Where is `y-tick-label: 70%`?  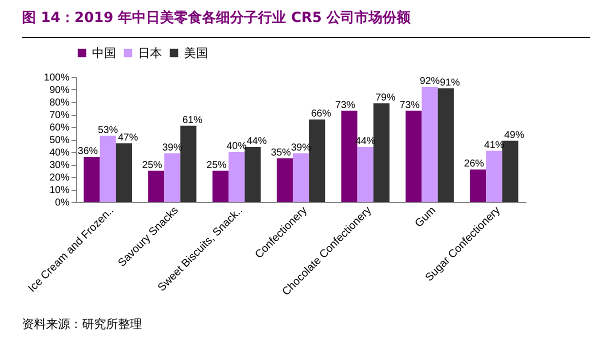
y-tick-label: 70% is located at coordinates (59, 115).